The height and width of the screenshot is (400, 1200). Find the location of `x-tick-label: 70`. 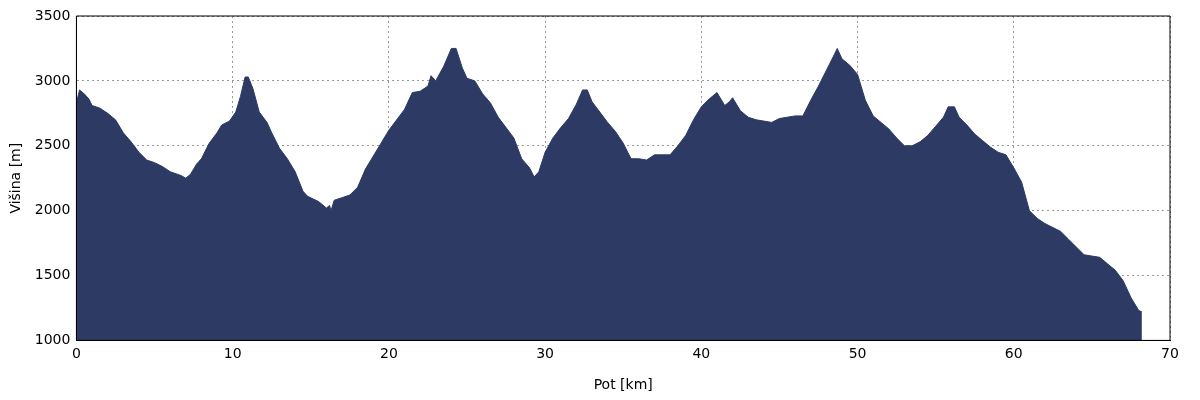

x-tick-label: 70 is located at coordinates (1170, 353).